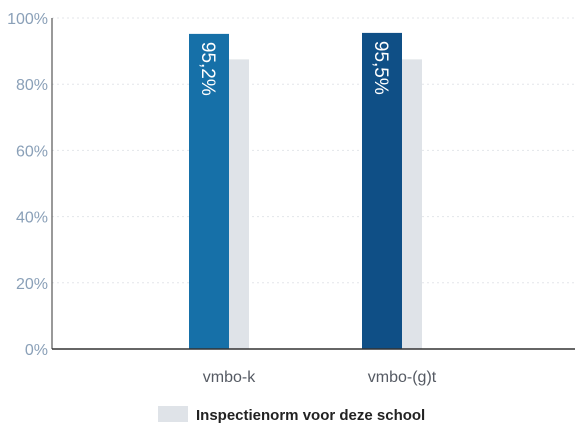 This screenshot has width=575, height=431. I want to click on legend: Inspectienorm voor deze school, so click(291, 415).